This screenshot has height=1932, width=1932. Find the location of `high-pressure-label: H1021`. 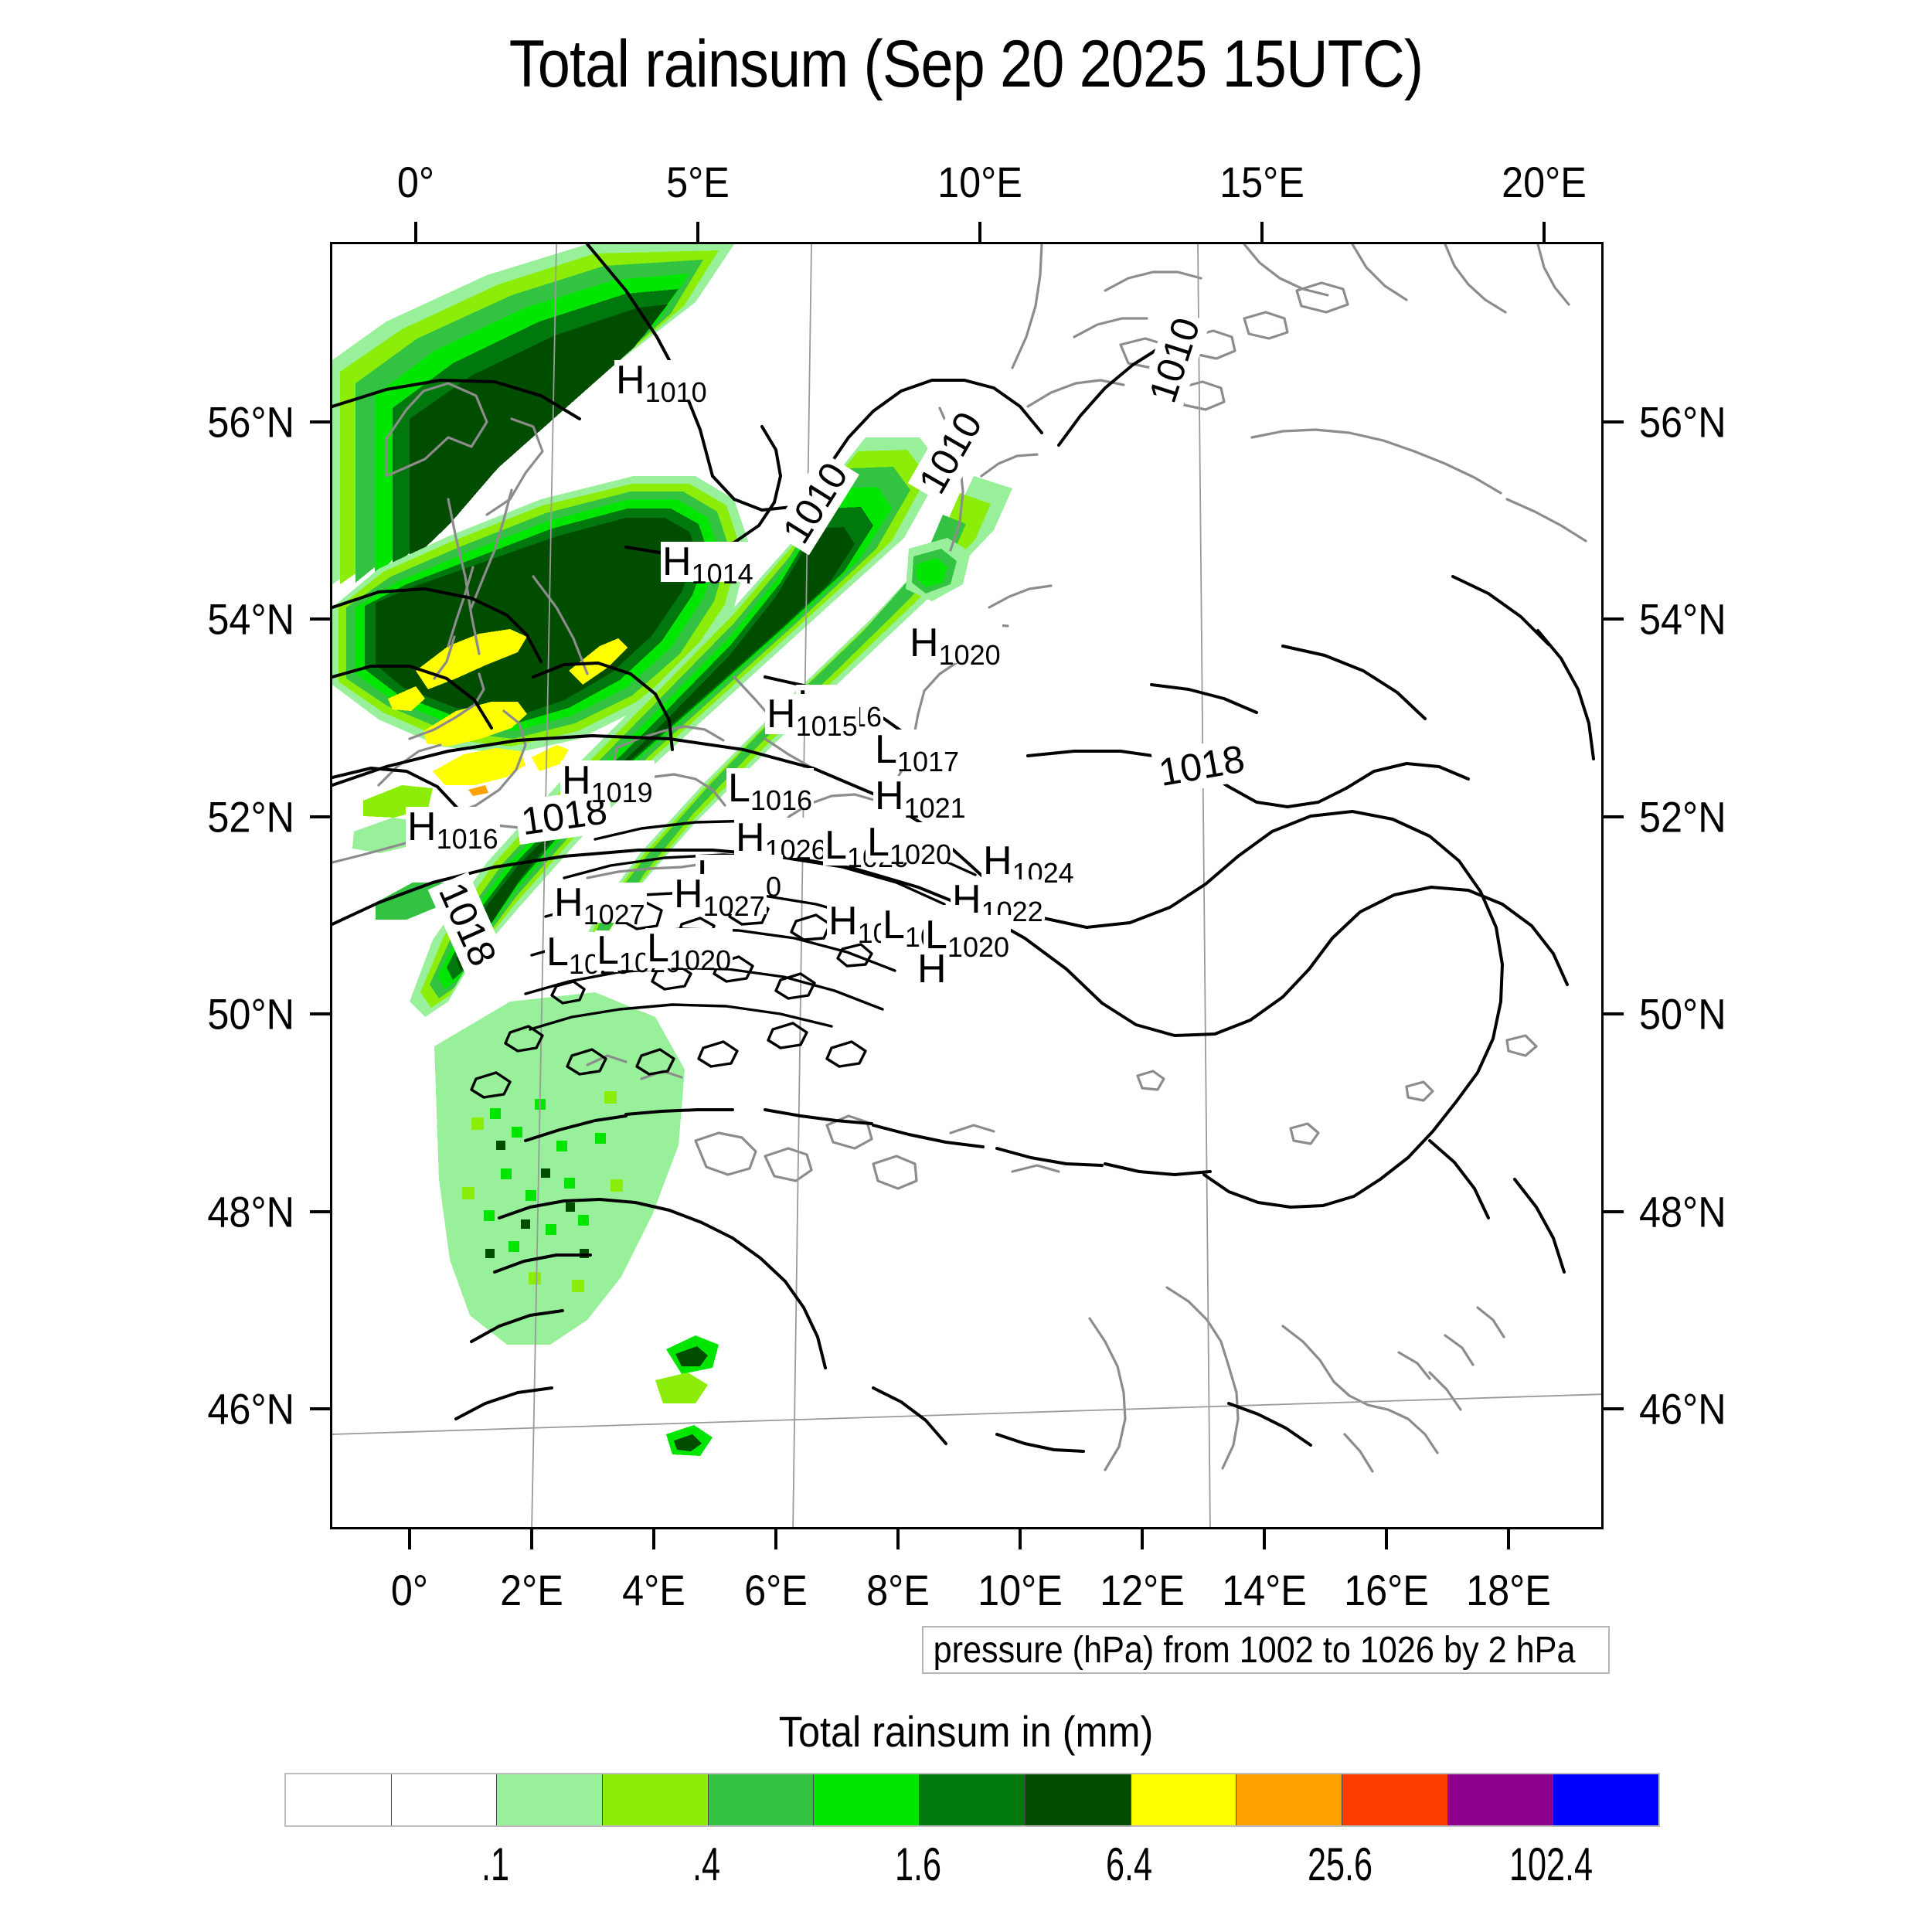

high-pressure-label: H1021 is located at coordinates (921, 798).